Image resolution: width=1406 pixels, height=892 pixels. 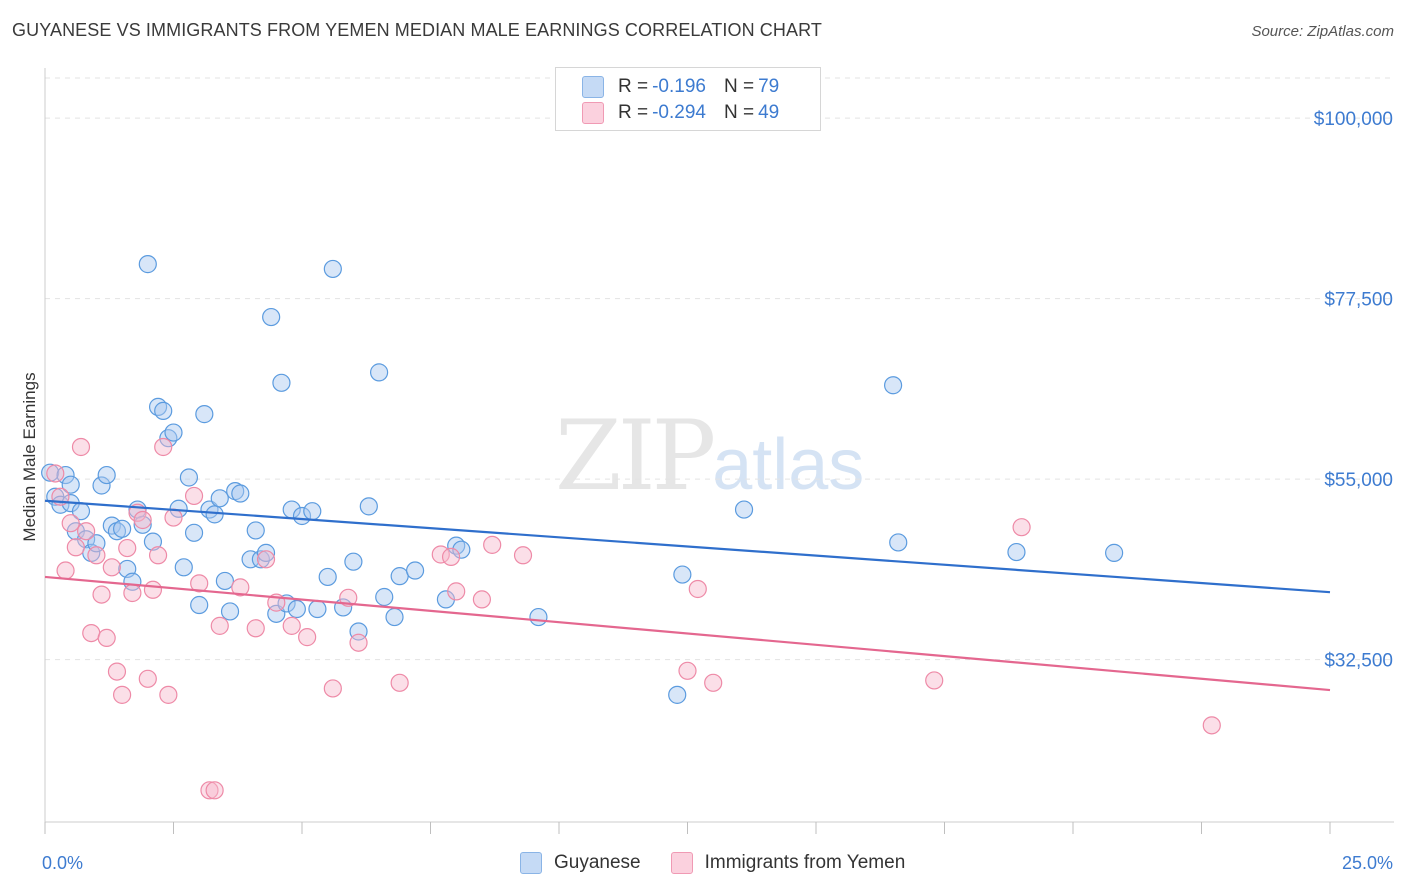 I want to click on y-tick-label: $100,000, so click(x=1353, y=119).